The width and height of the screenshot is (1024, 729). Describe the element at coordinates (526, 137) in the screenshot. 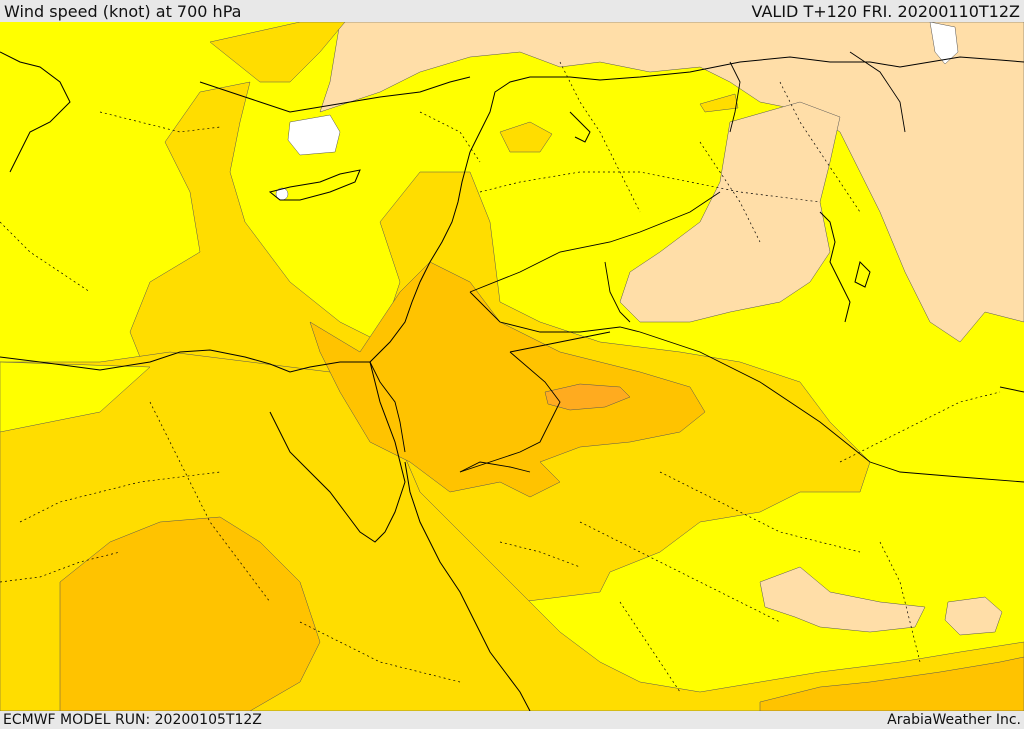

I see `field-gold-syria-patch` at that location.